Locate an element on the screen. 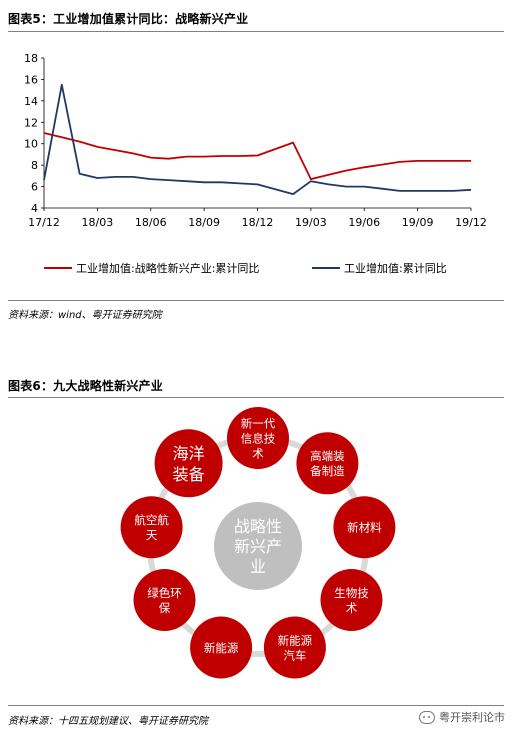  x-tick-label: 19/03 is located at coordinates (311, 222).